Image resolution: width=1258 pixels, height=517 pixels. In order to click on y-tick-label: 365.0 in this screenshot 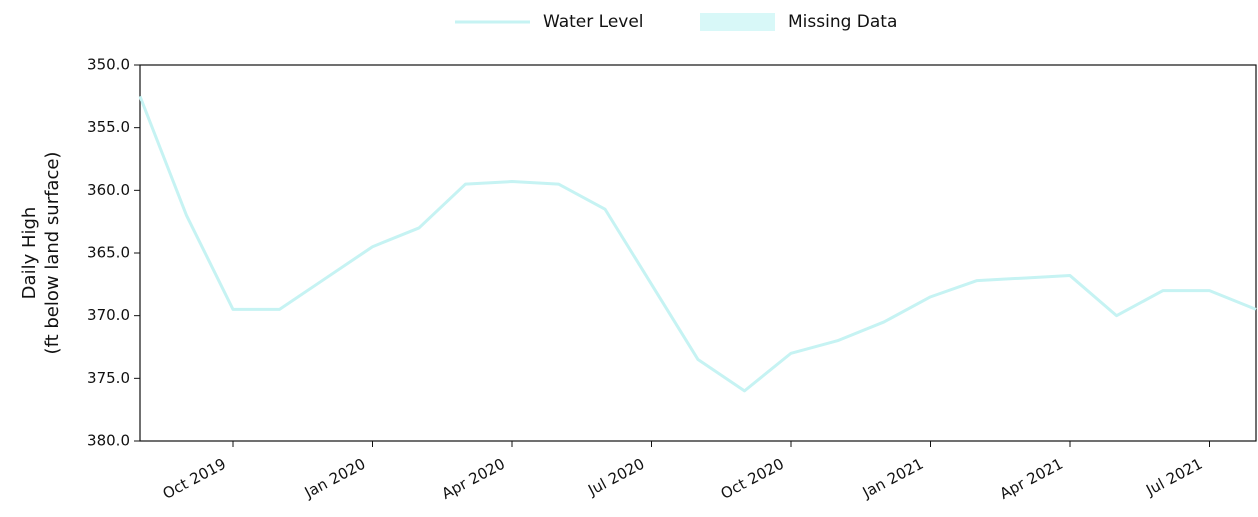, I will do `click(108, 253)`.